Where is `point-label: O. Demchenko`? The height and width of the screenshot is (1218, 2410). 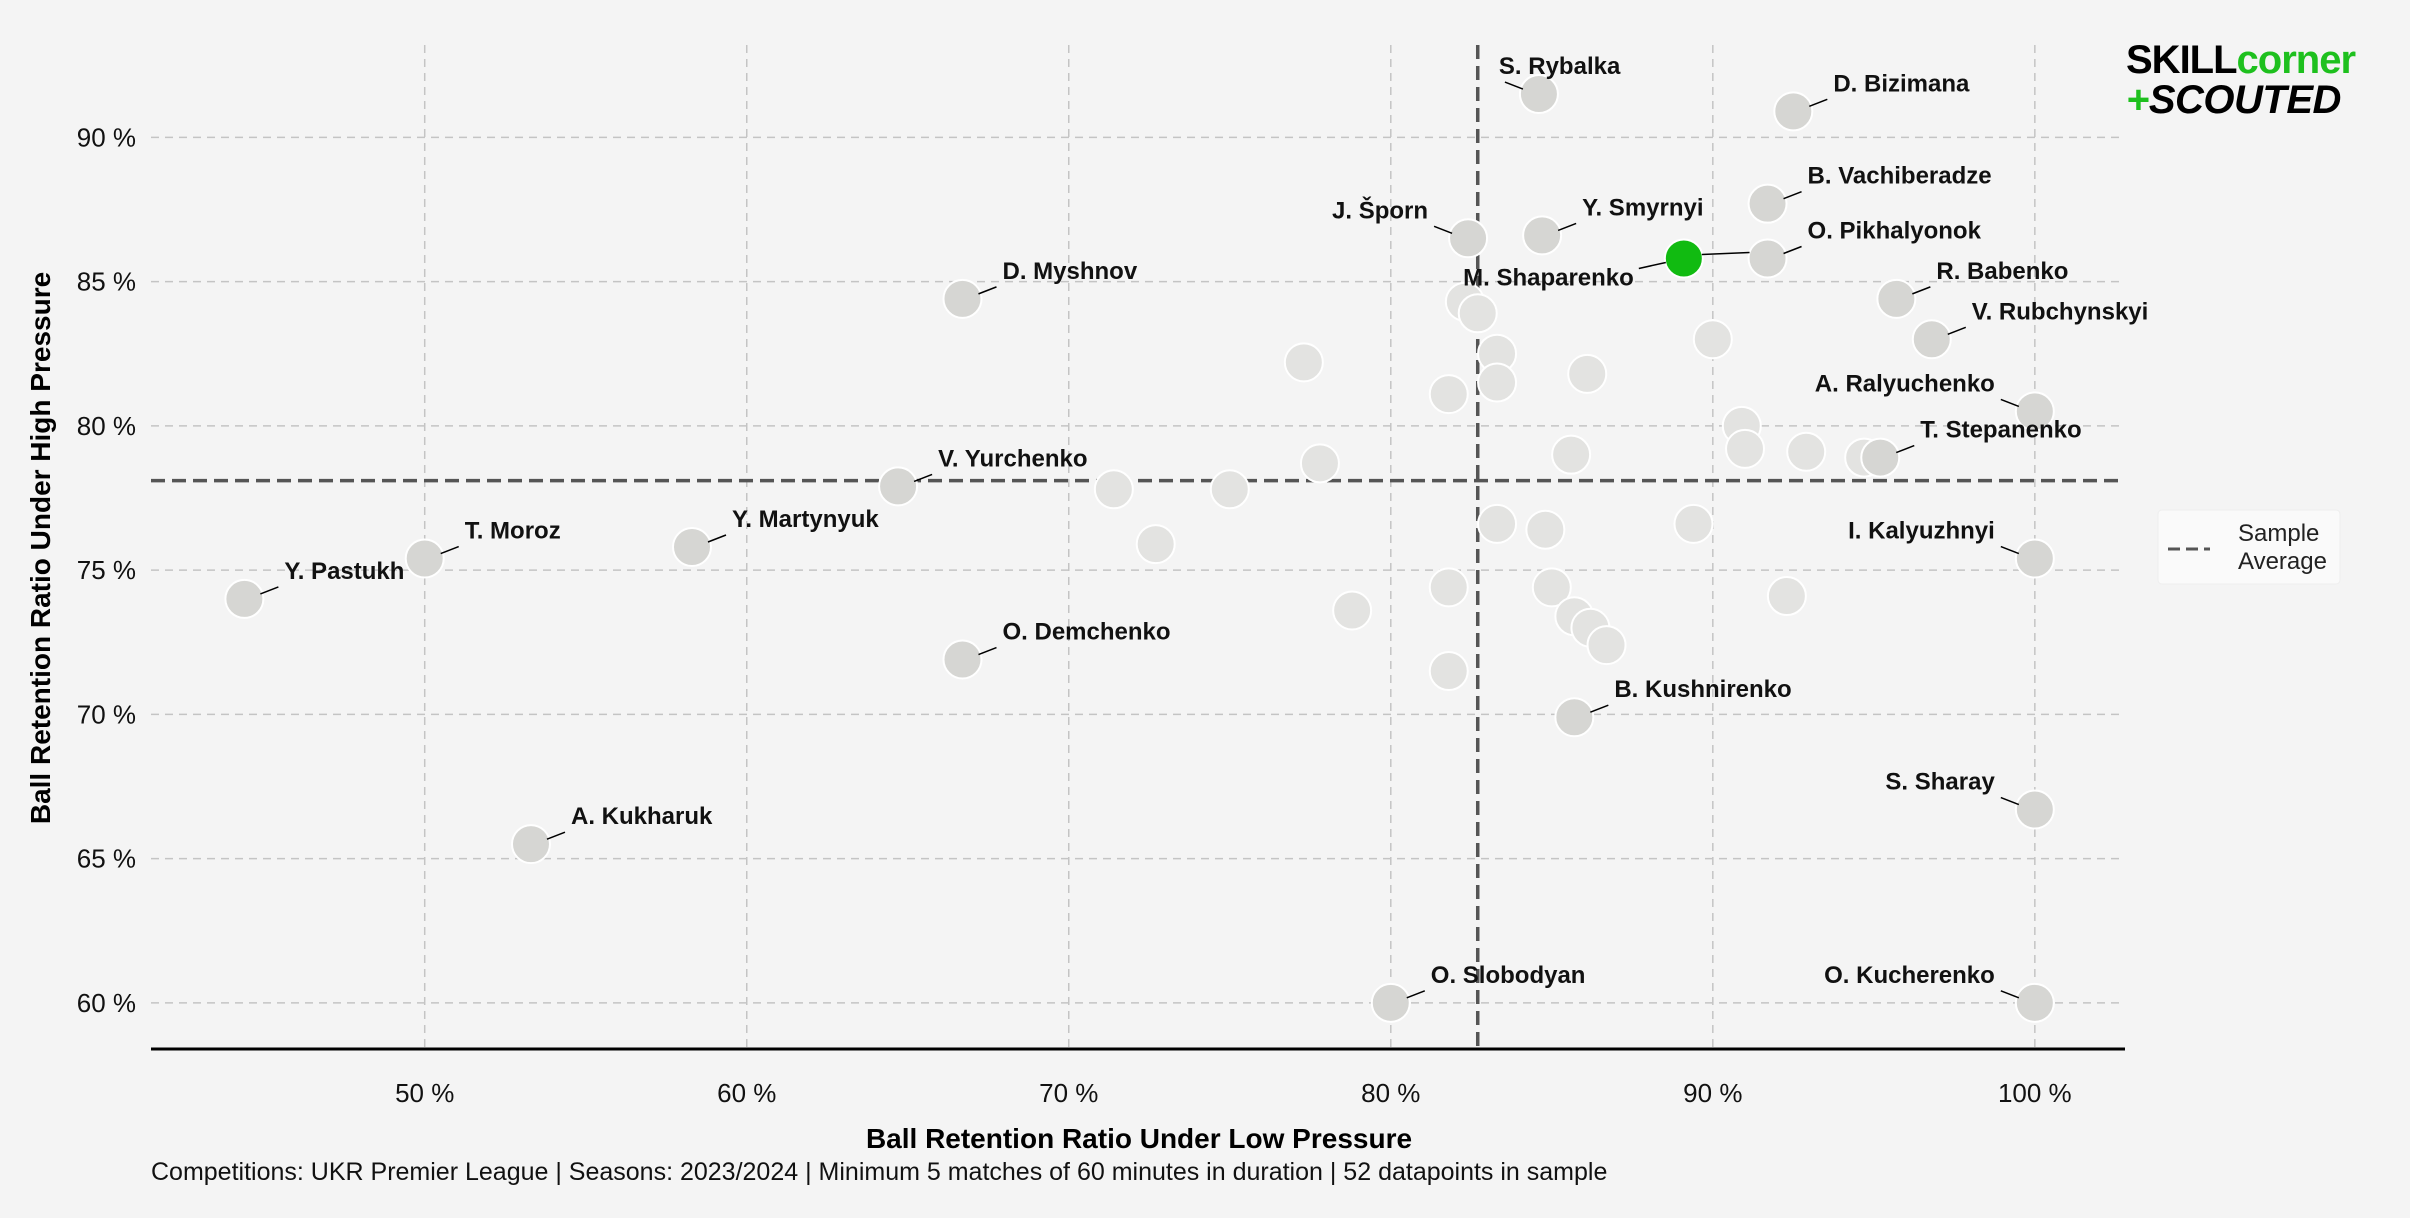
point-label: O. Demchenko is located at coordinates (1086, 632).